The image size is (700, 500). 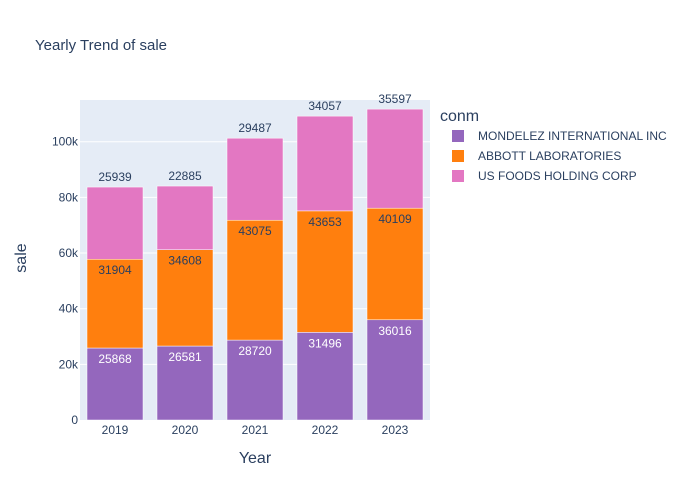 I want to click on x-axis-ticks: 2019 2020 2021 2022 2023, so click(x=255, y=430).